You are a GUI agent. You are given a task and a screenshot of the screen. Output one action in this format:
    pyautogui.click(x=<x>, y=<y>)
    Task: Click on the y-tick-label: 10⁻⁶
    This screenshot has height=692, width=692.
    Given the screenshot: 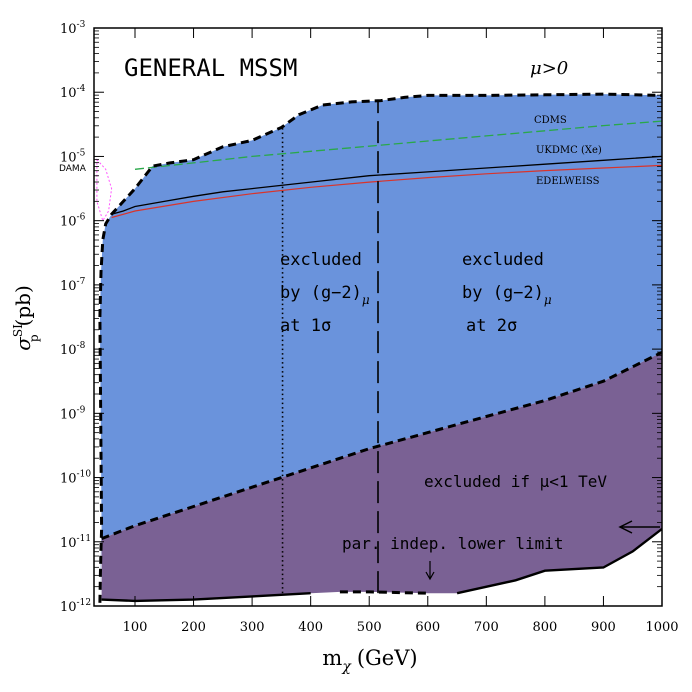 What is the action you would take?
    pyautogui.click(x=73, y=221)
    